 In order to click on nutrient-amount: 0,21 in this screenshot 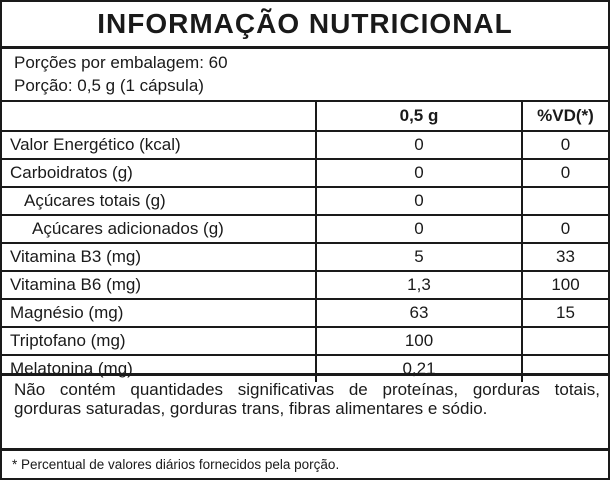, I will do `click(418, 368)`.